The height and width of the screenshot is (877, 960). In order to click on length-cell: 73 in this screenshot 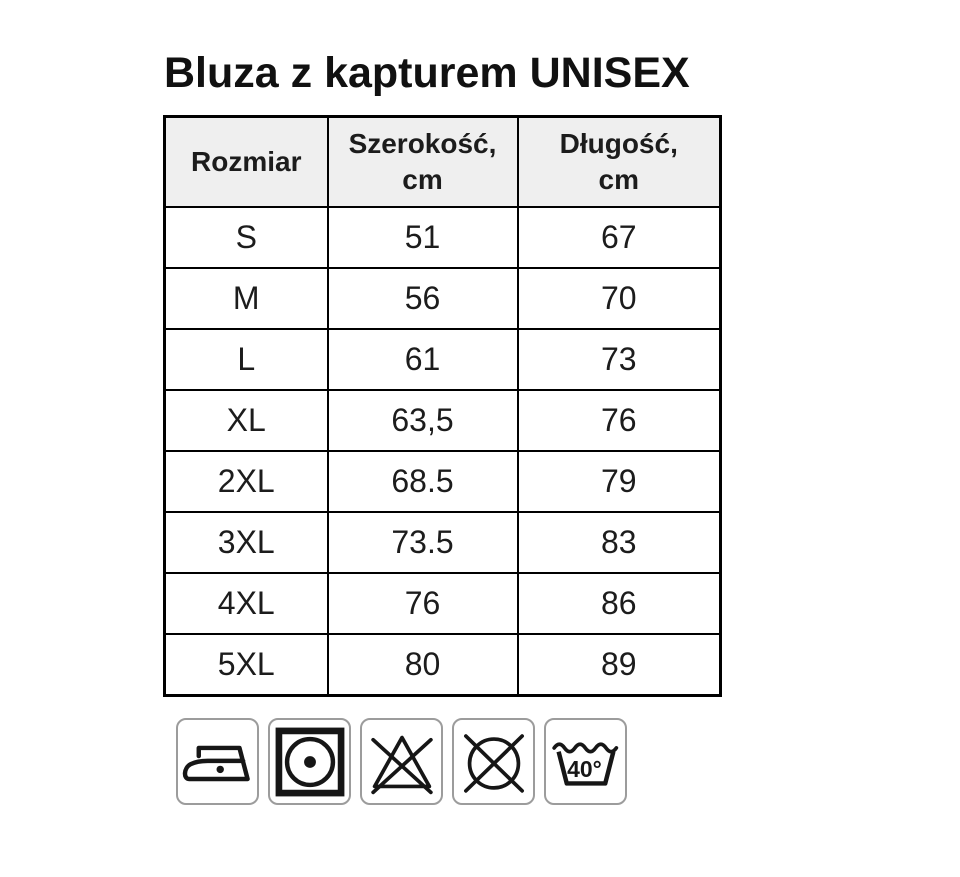, I will do `click(619, 359)`.